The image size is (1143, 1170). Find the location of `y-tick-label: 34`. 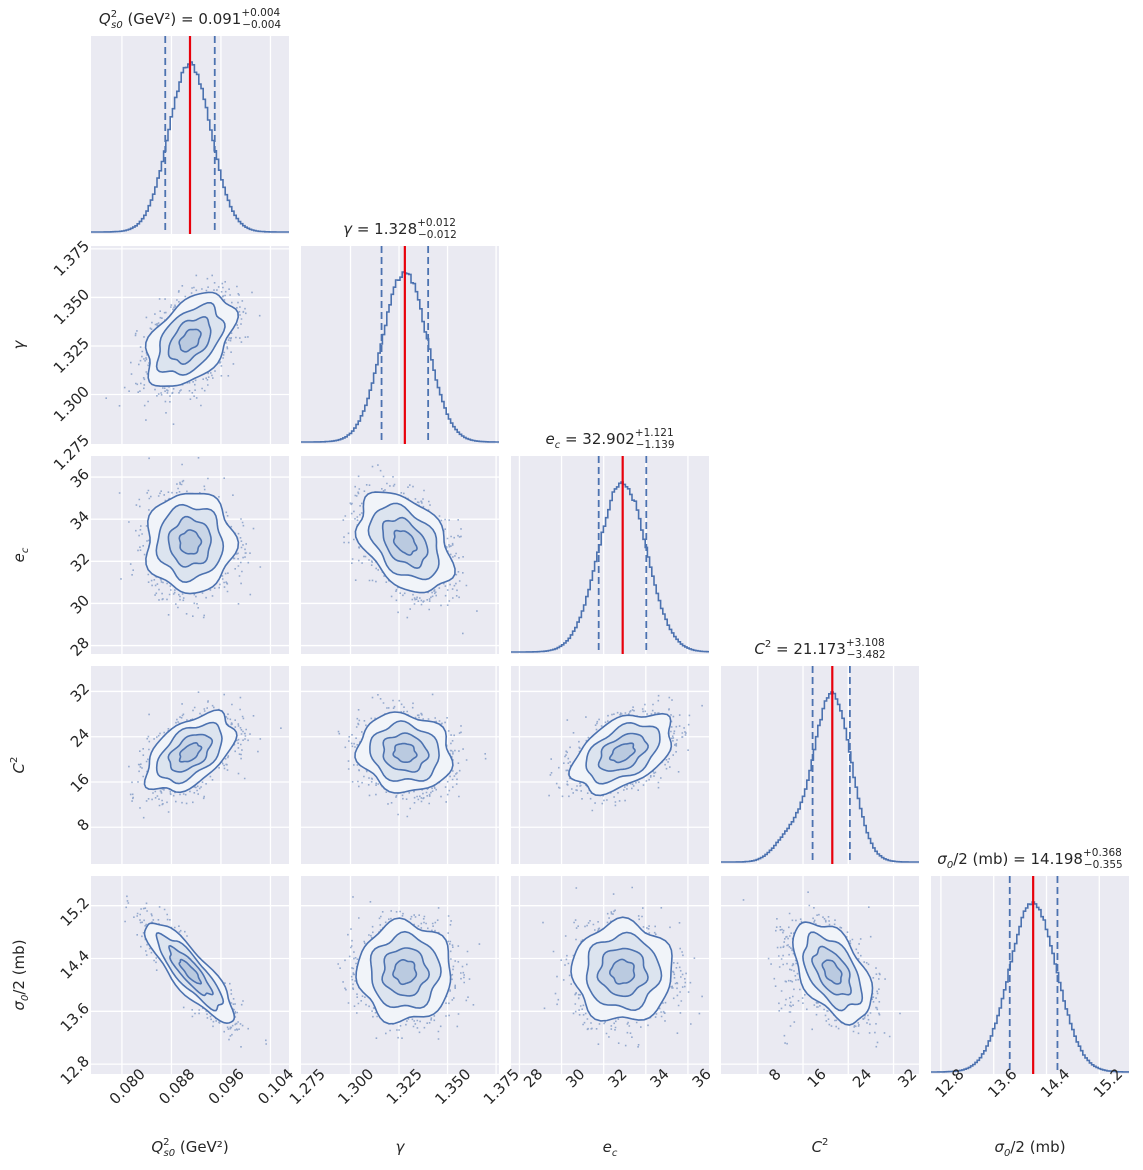

y-tick-label: 34 is located at coordinates (80, 520).